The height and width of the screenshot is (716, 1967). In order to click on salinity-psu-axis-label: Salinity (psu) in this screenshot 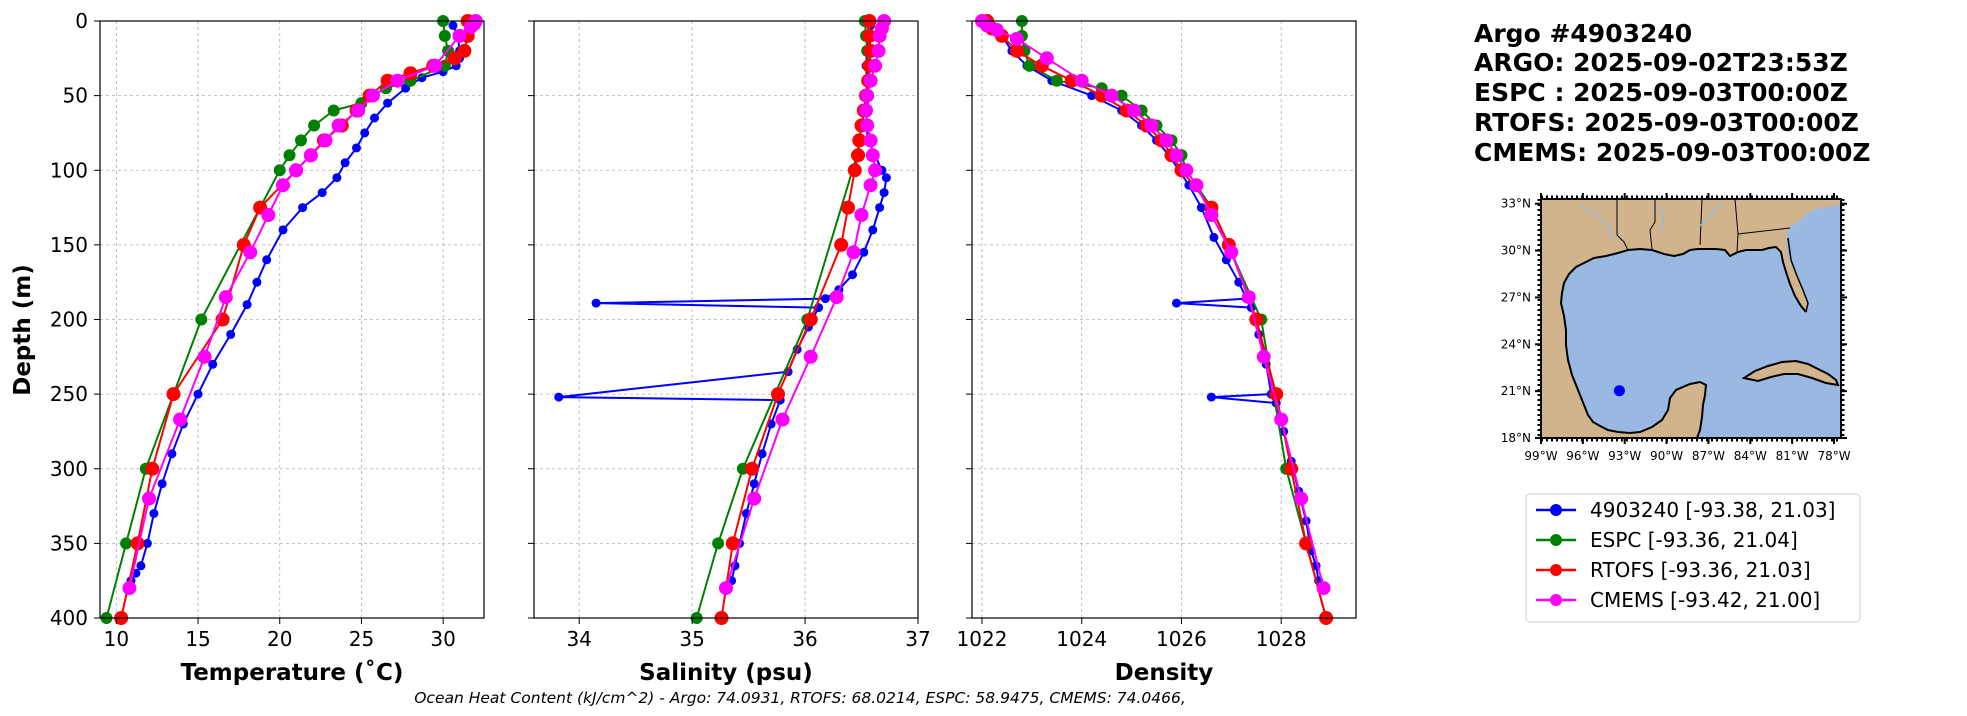, I will do `click(726, 673)`.